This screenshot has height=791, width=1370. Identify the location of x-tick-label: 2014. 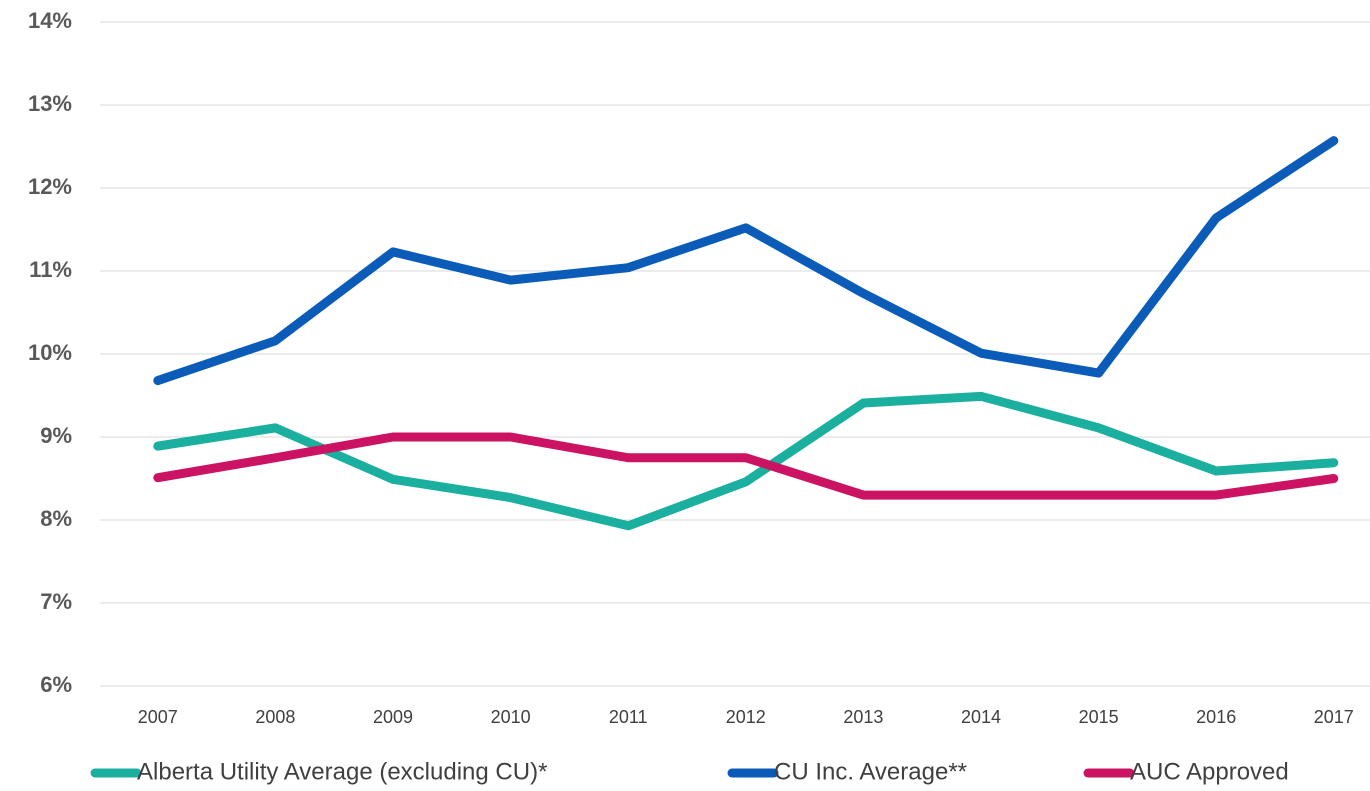
(981, 717).